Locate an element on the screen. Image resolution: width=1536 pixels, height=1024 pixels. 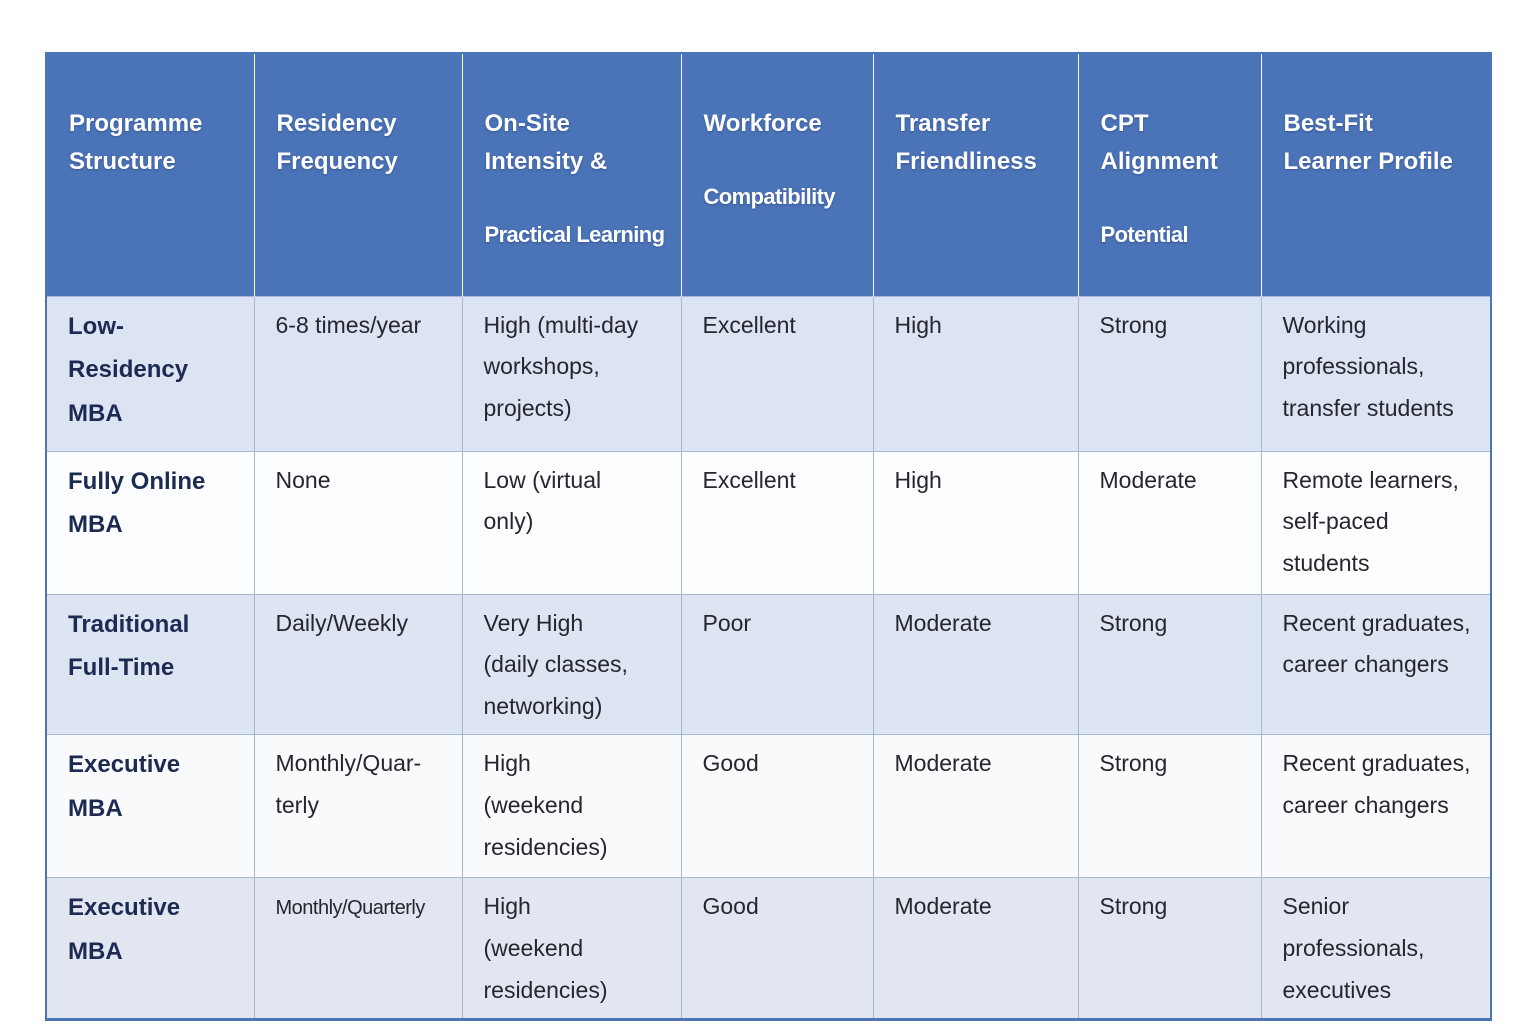
column-header-best-fit-profile: Best-Fit Learner Profile is located at coordinates (1375, 174).